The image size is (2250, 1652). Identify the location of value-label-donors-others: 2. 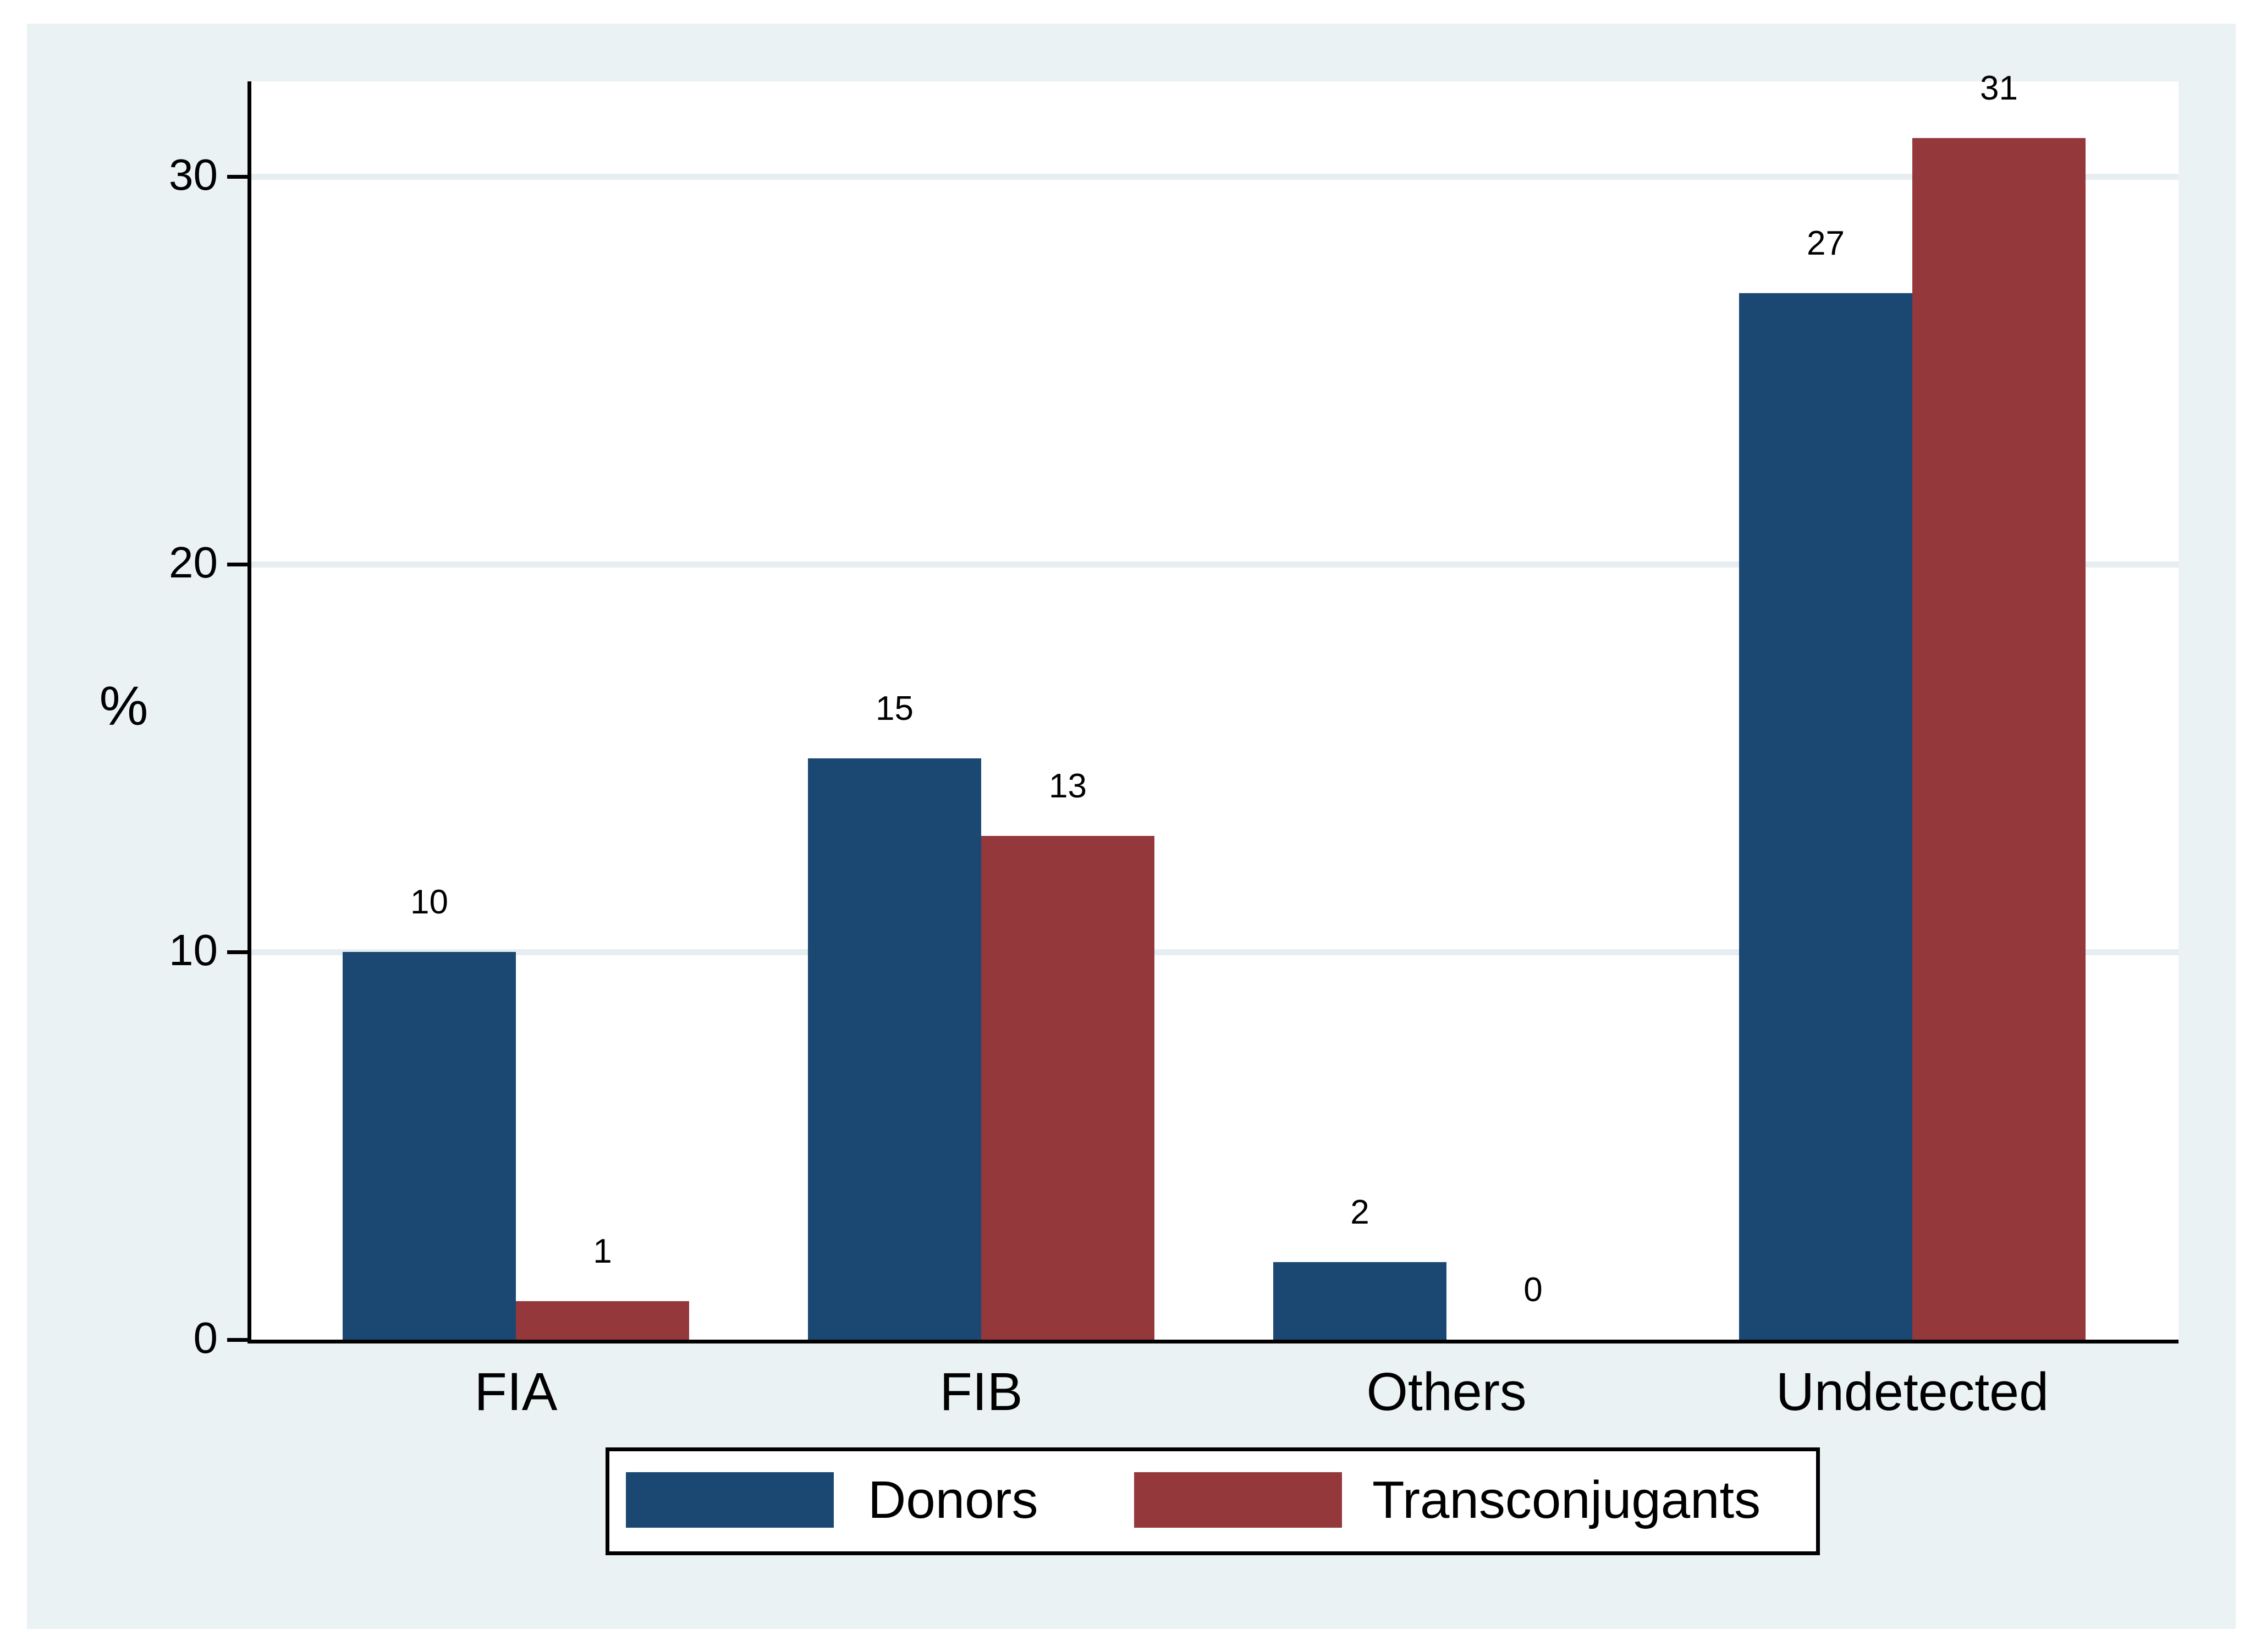
(1359, 1212).